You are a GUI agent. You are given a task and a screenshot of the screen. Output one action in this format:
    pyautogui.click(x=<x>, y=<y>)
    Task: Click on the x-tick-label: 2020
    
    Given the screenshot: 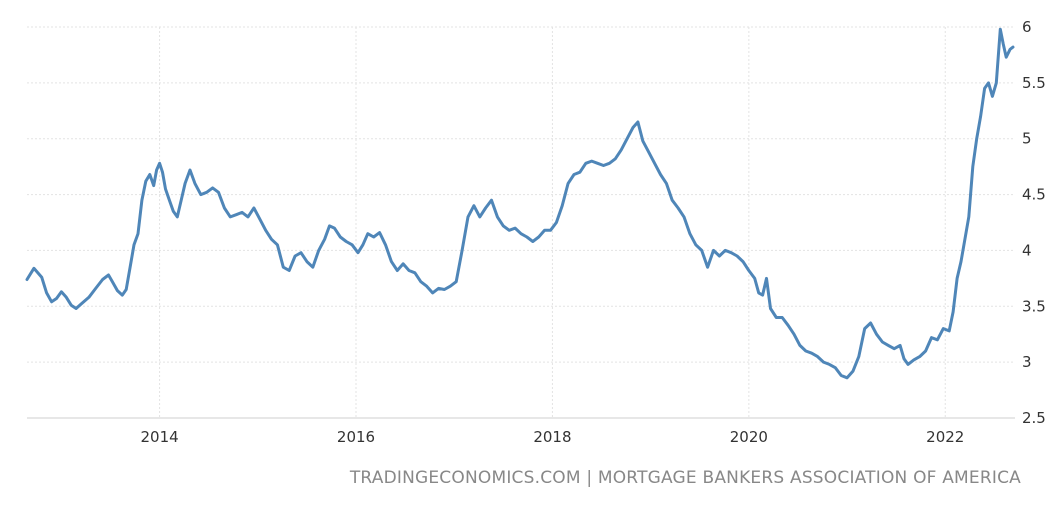 What is the action you would take?
    pyautogui.click(x=749, y=437)
    